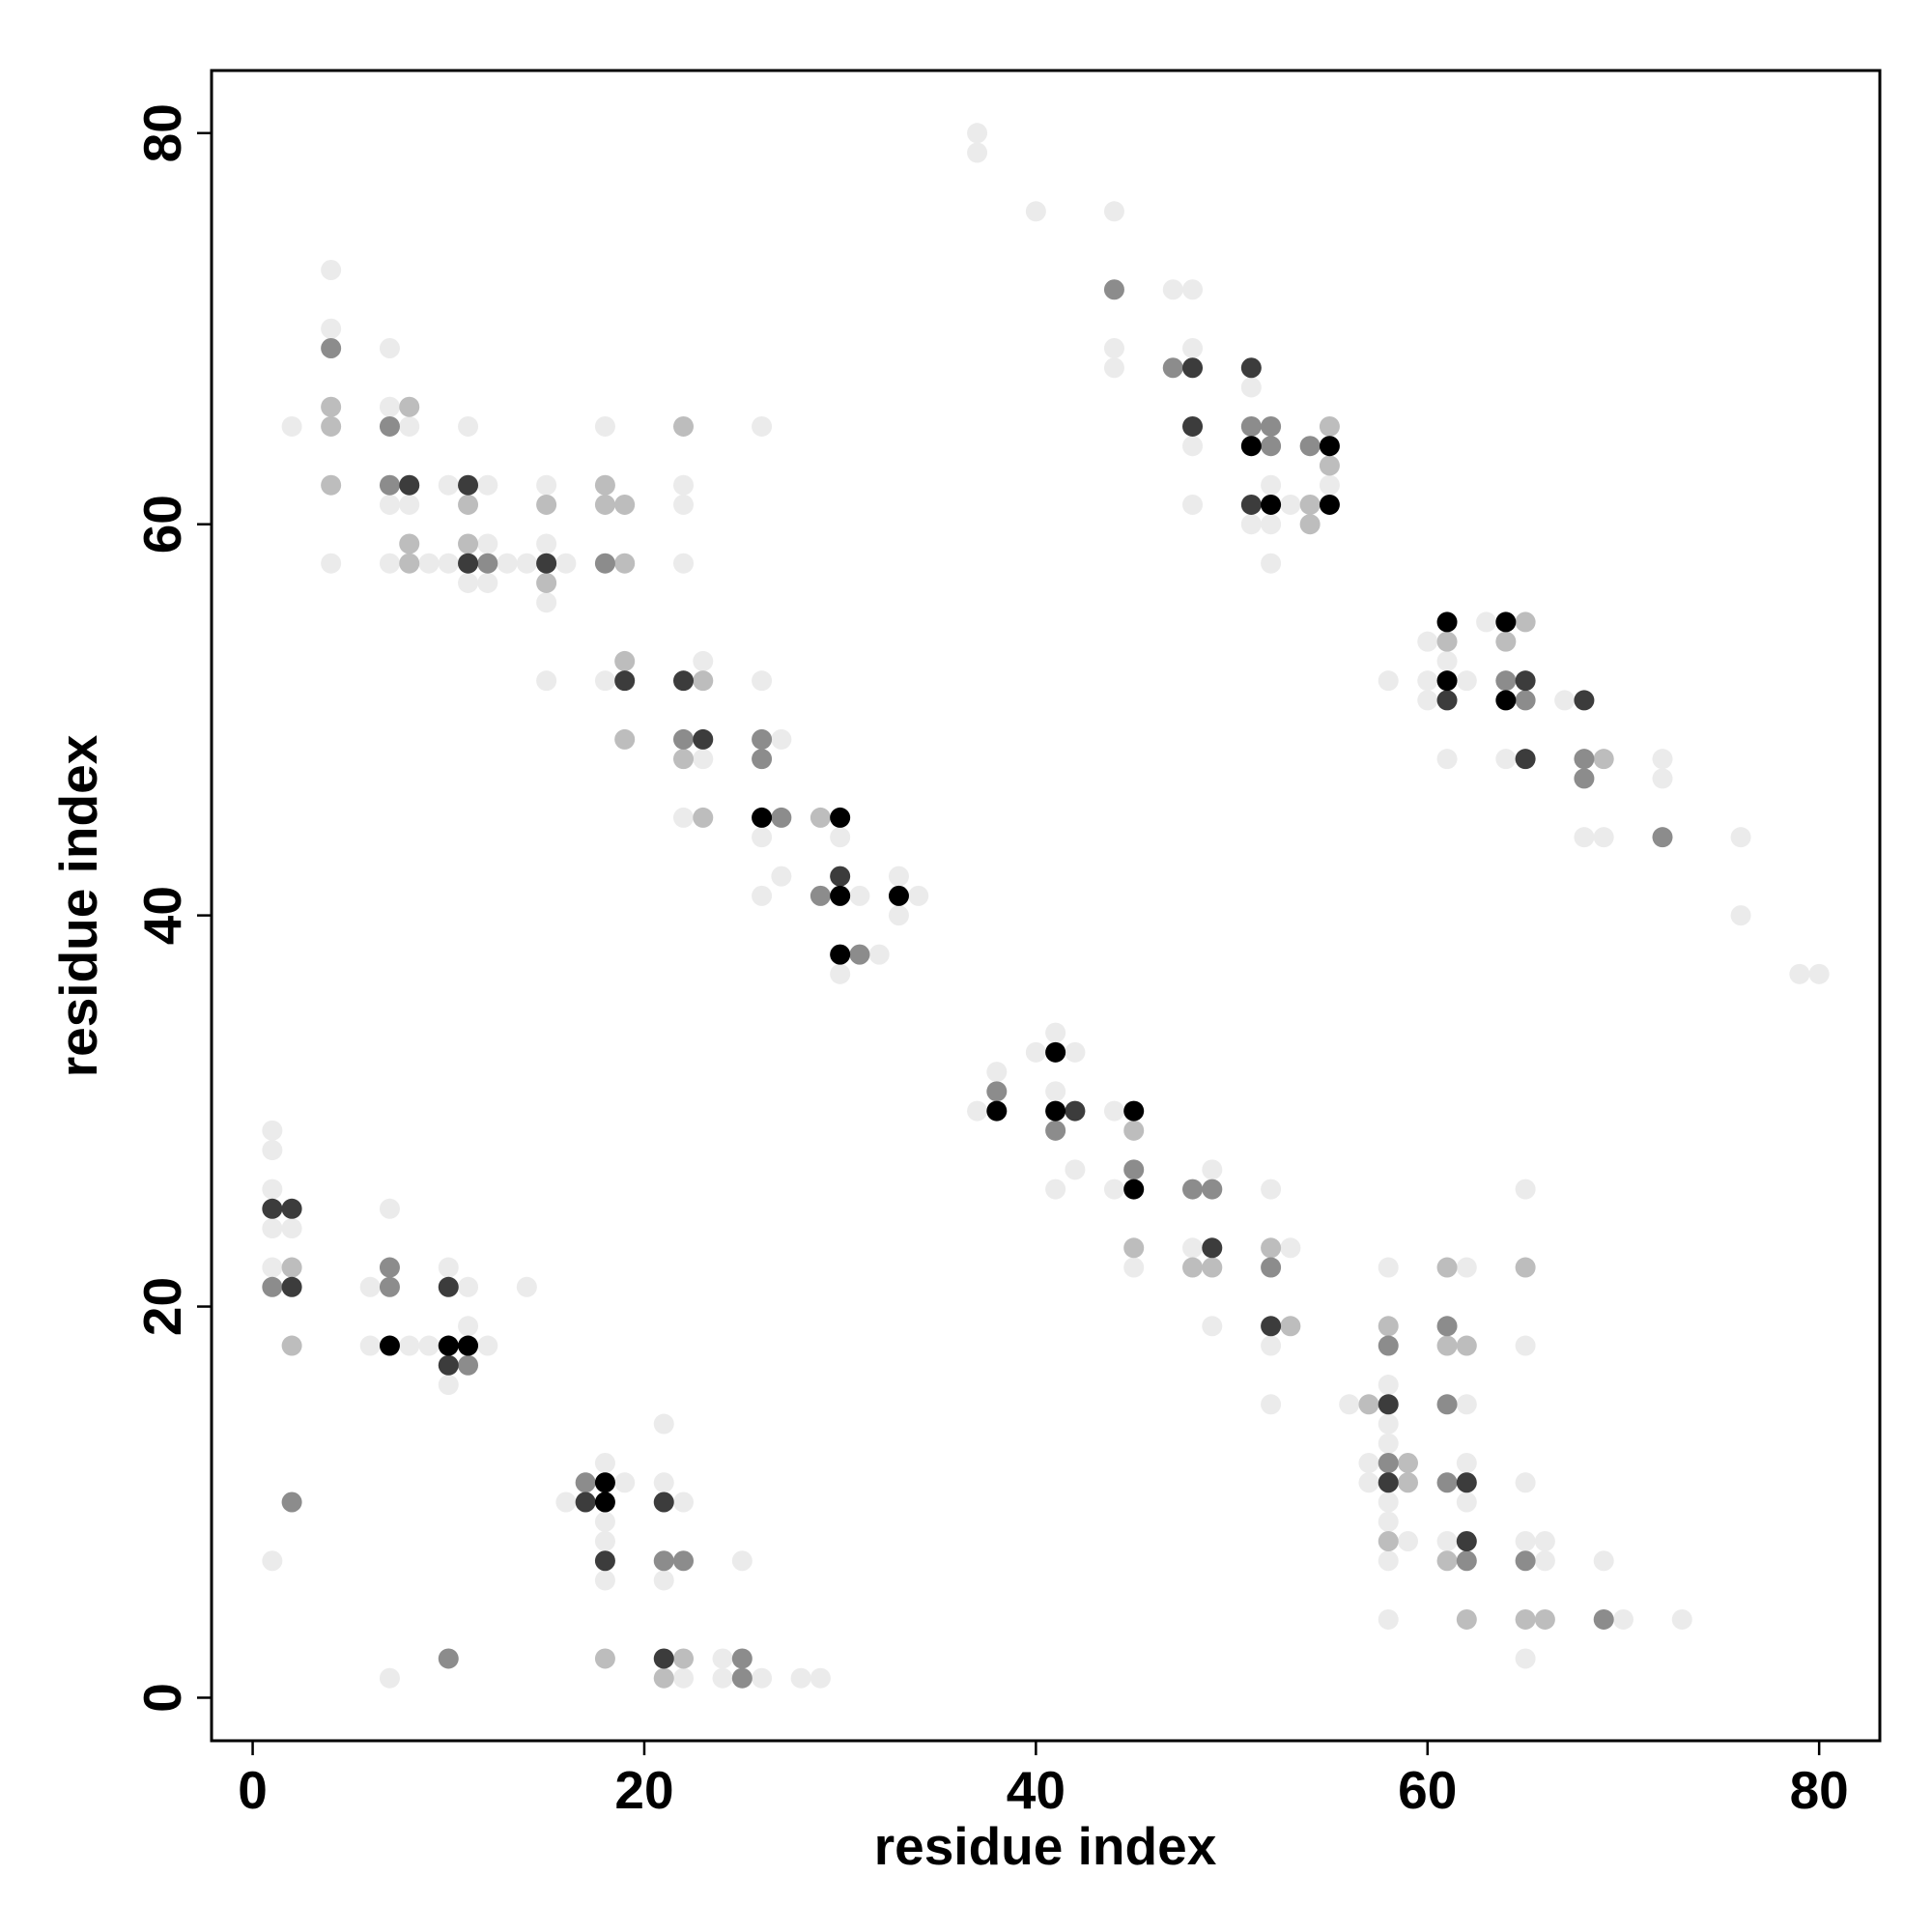 The height and width of the screenshot is (1932, 1932). I want to click on y-tick-label: 80, so click(162, 132).